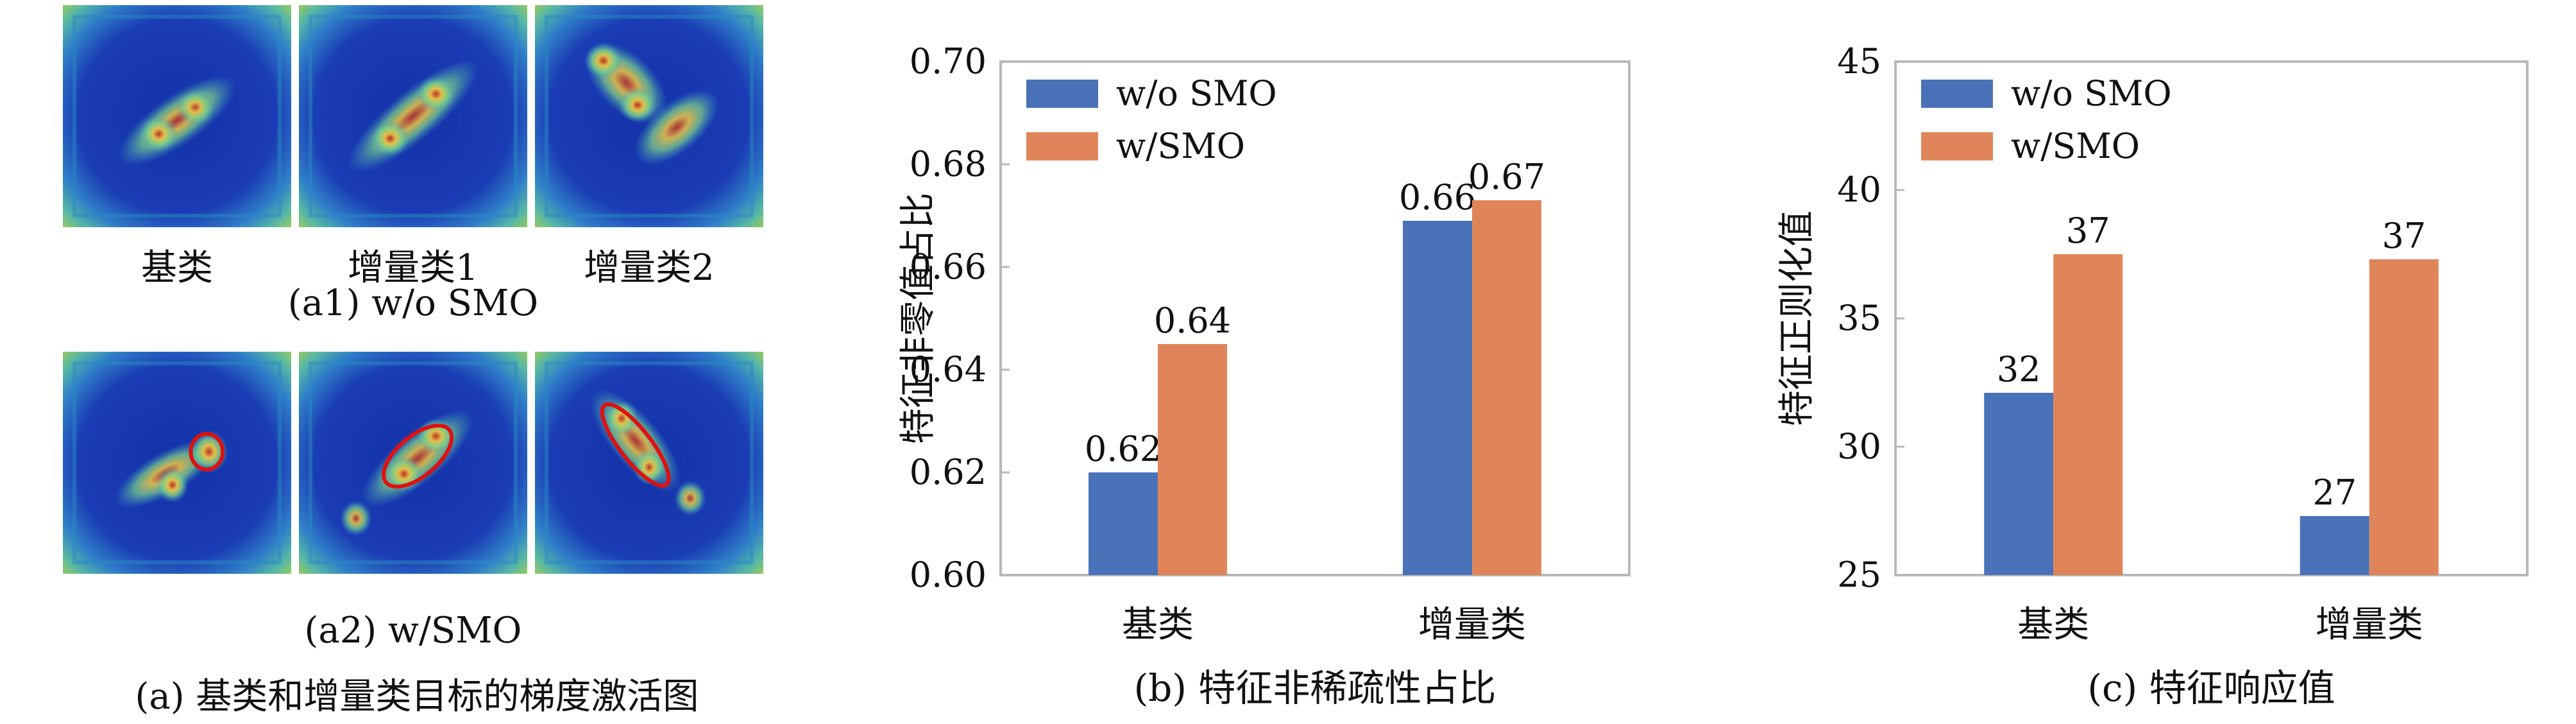  What do you see at coordinates (1859, 61) in the screenshot?
I see `y-tick-label: 45` at bounding box center [1859, 61].